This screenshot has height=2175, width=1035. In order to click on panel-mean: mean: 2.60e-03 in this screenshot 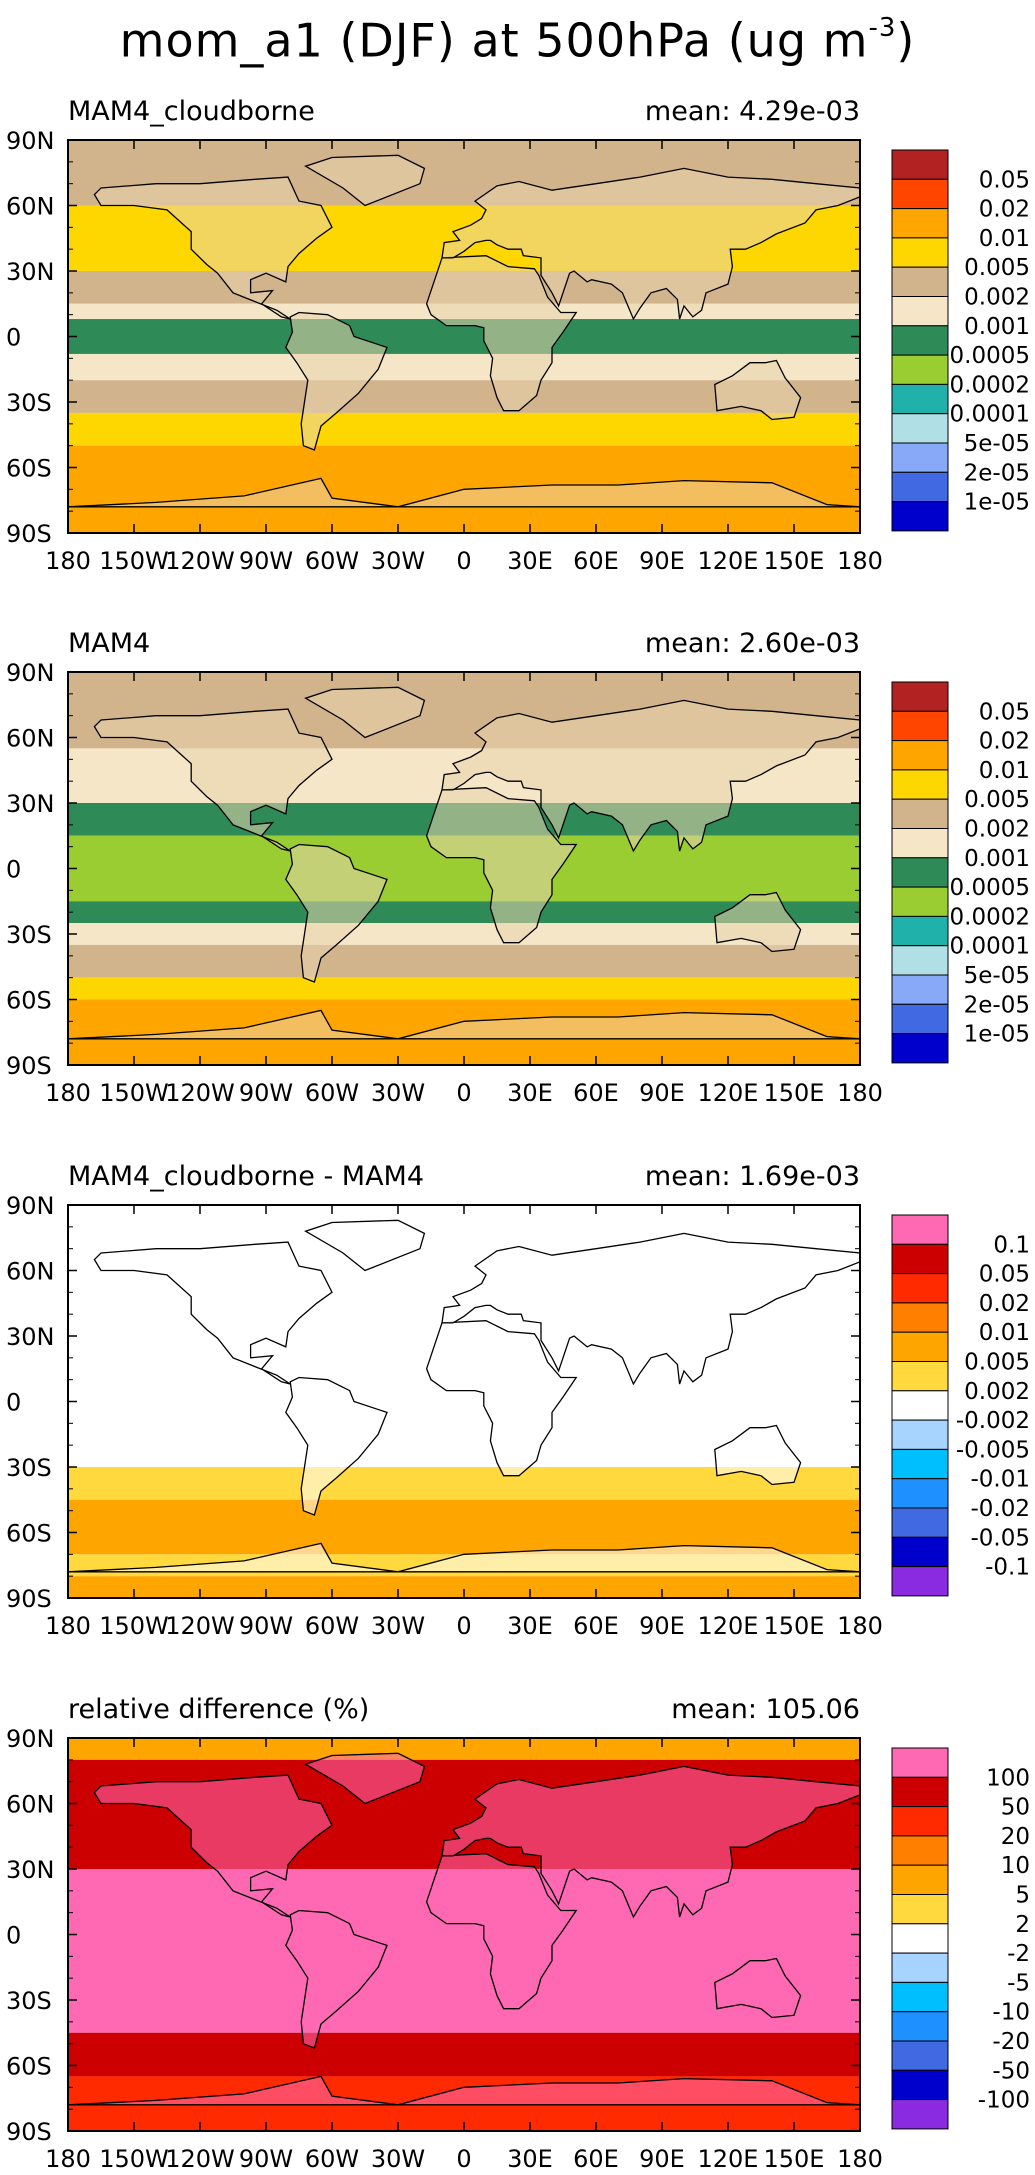, I will do `click(752, 643)`.